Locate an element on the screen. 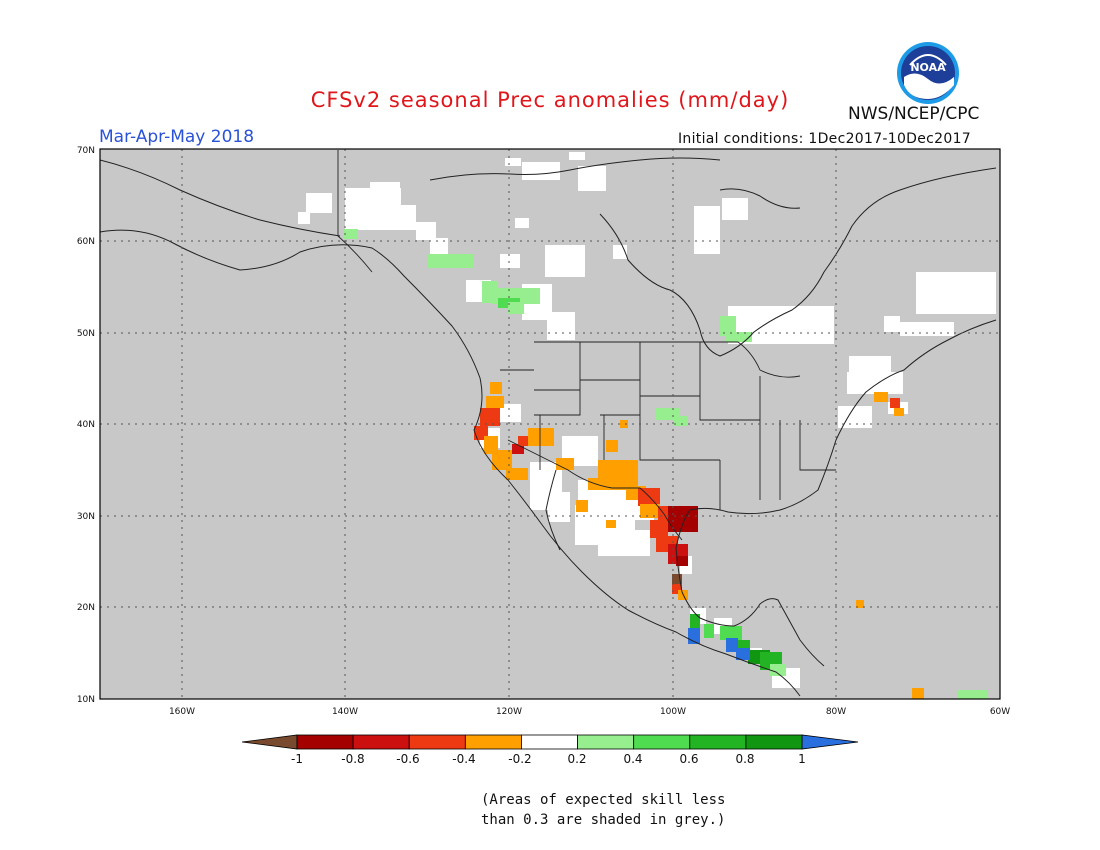  color-bar-low-arrow is located at coordinates (269, 742).